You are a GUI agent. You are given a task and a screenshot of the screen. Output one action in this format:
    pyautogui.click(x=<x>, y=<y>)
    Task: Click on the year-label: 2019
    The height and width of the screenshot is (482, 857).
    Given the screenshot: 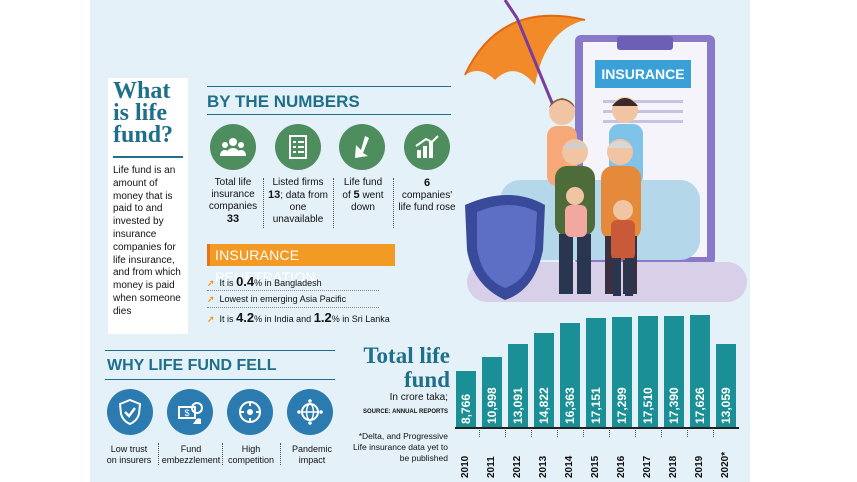 What is the action you would take?
    pyautogui.click(x=704, y=459)
    